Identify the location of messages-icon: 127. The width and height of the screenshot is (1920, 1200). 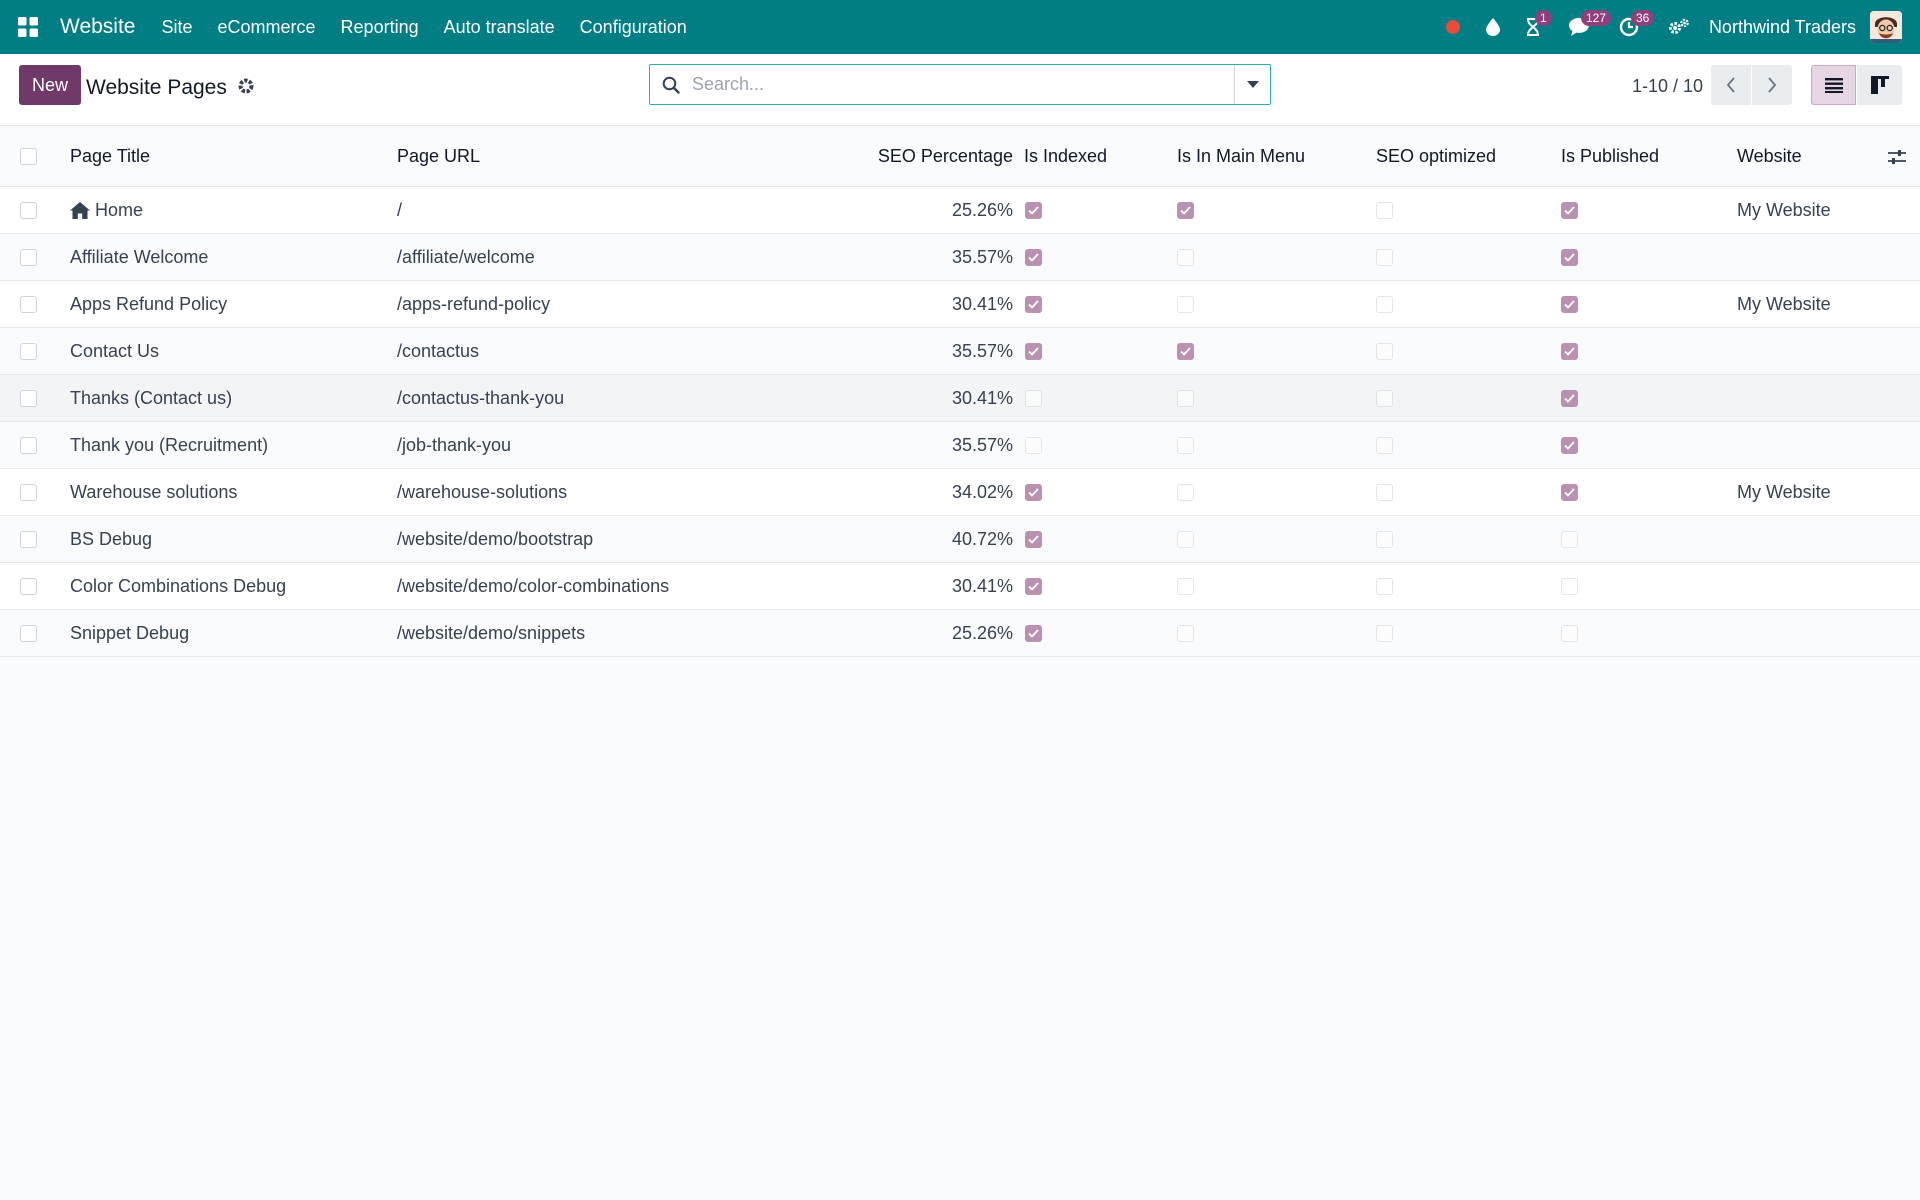
(1586, 27).